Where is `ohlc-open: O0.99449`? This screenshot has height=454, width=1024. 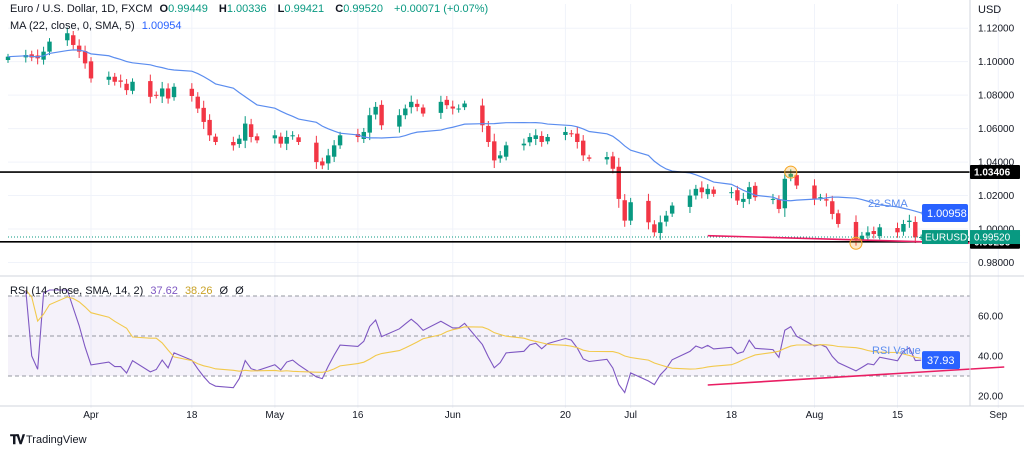 ohlc-open: O0.99449 is located at coordinates (183, 9).